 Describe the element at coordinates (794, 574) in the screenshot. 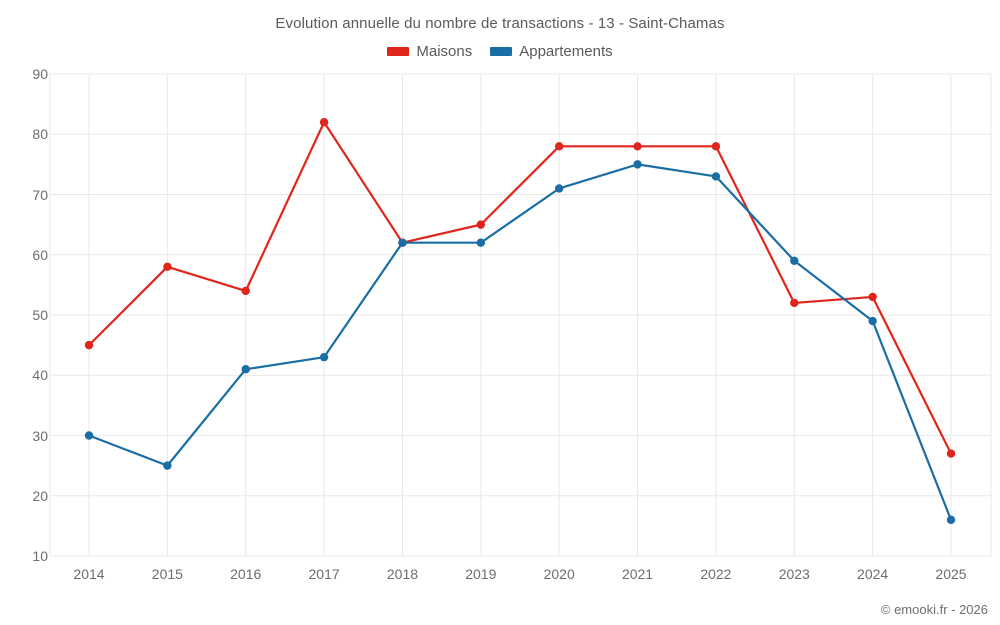

I see `x-tick-label: 2023` at that location.